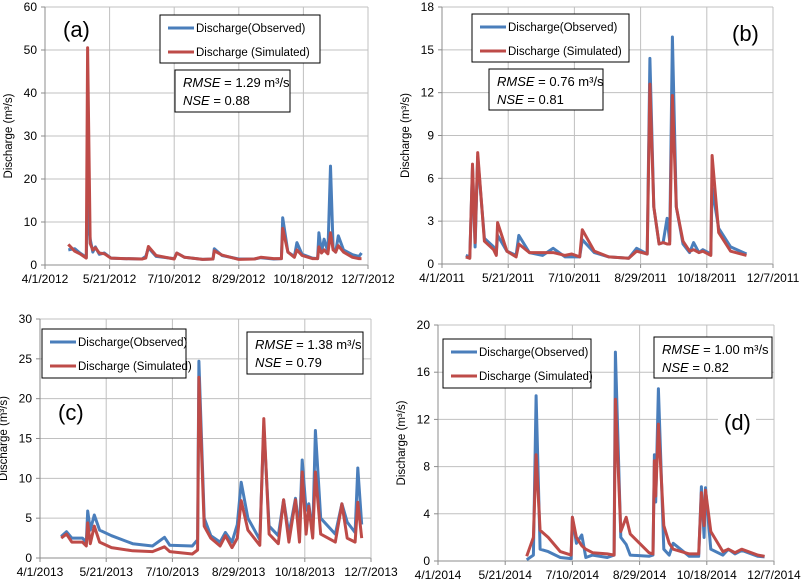 The height and width of the screenshot is (586, 801). What do you see at coordinates (569, 81) in the screenshot?
I see `rmse-value: = 0.76 m³/s` at bounding box center [569, 81].